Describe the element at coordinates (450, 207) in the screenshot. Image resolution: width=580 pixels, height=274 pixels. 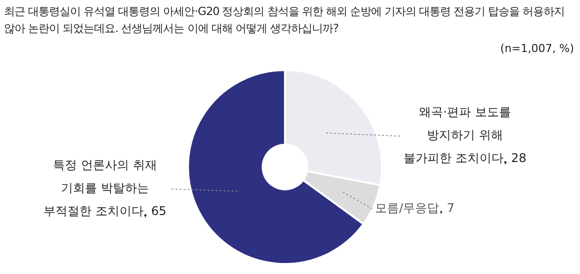
I see `data-label: 7` at that location.